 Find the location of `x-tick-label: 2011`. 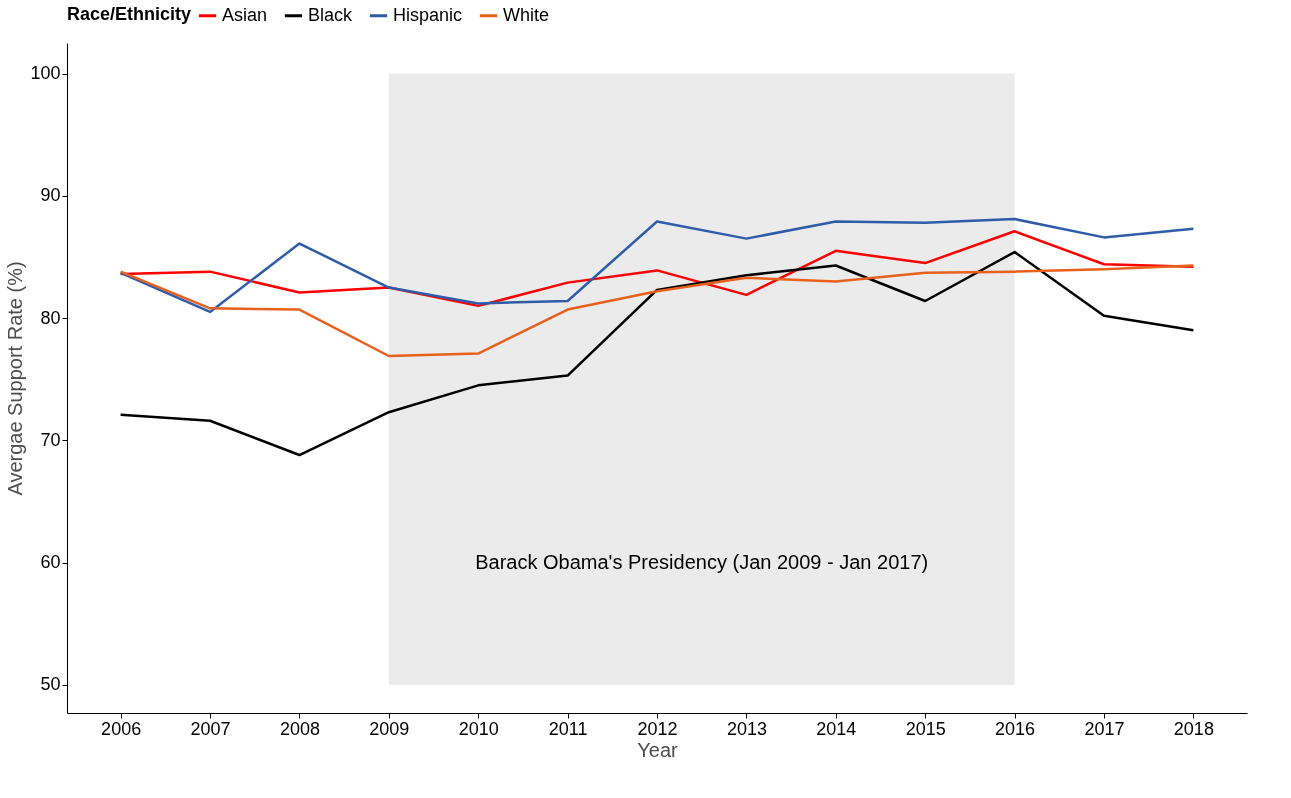

x-tick-label: 2011 is located at coordinates (568, 728).